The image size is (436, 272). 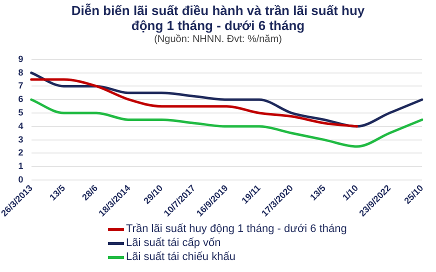 What do you see at coordinates (21, 99) in the screenshot?
I see `y-tick-label: 6` at bounding box center [21, 99].